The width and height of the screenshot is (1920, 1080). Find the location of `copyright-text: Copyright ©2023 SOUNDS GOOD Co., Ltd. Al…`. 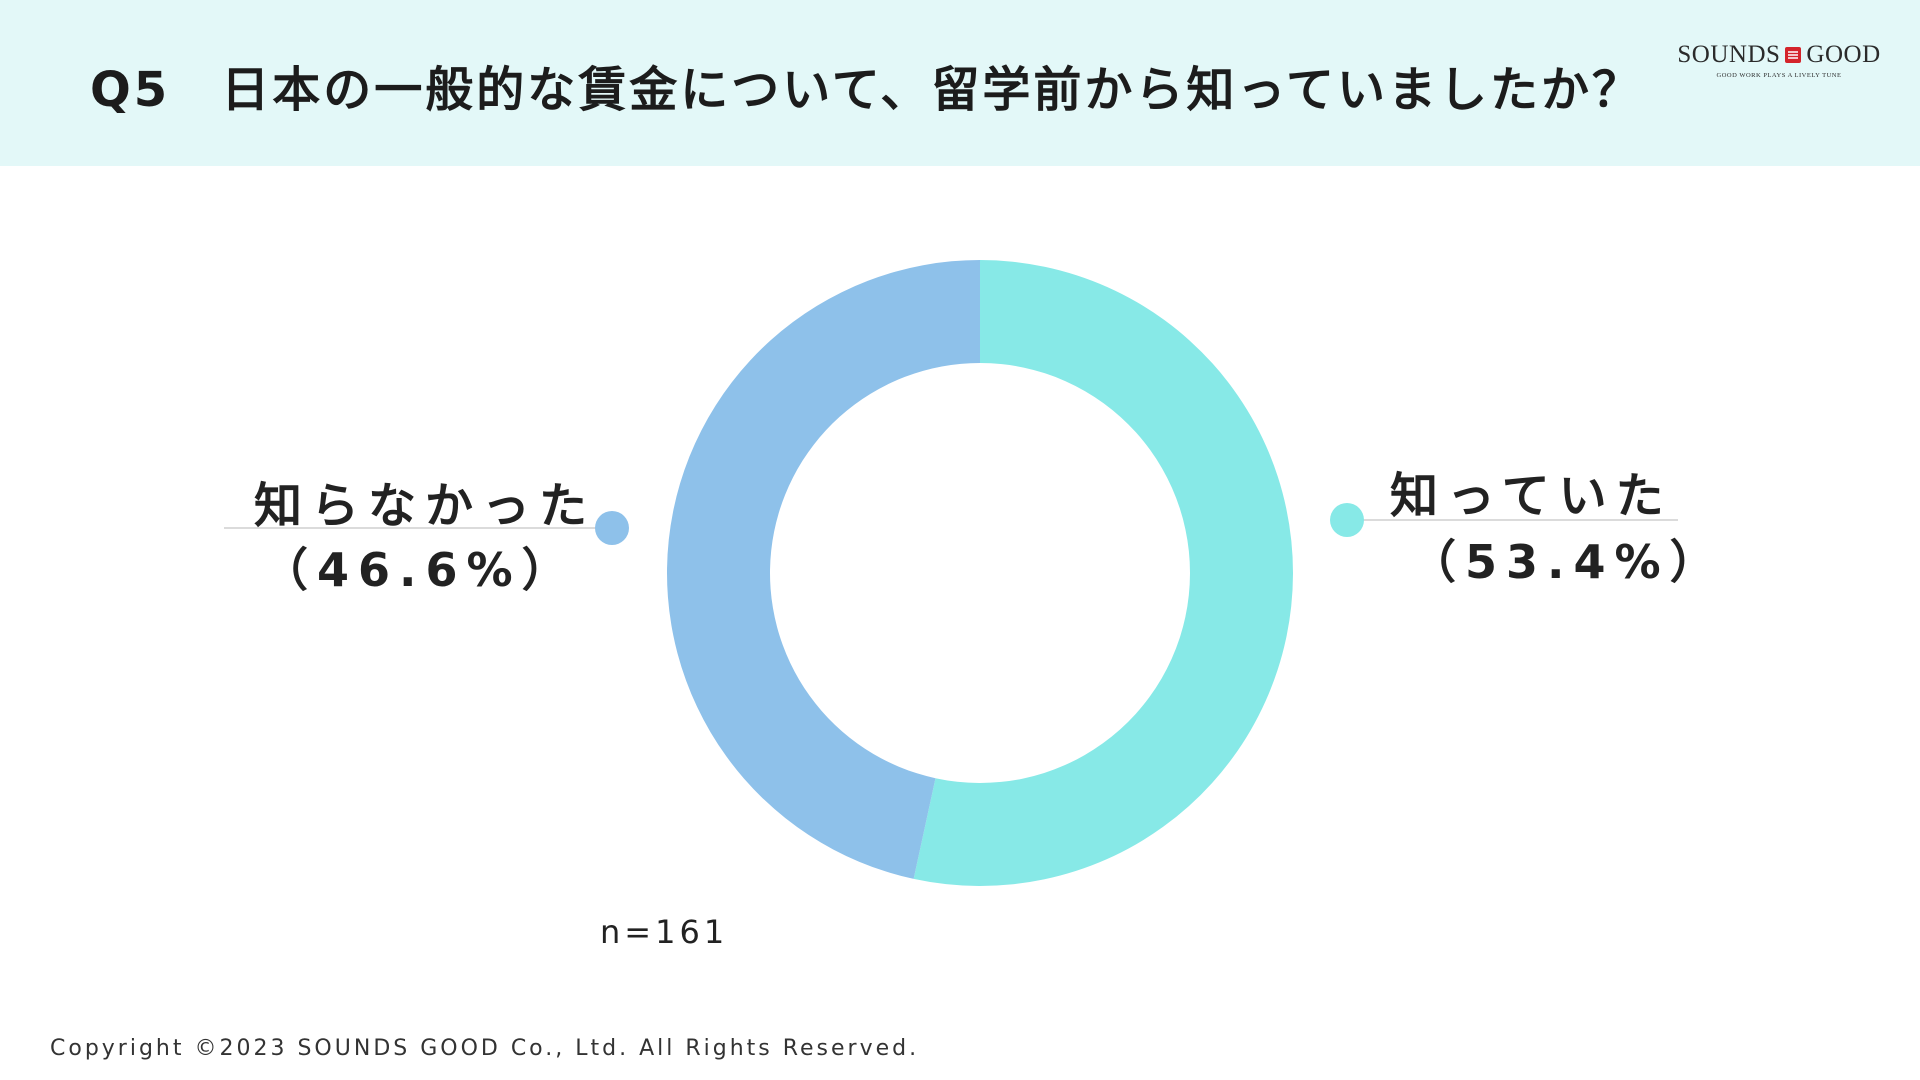

copyright-text: Copyright ©2023 SOUNDS GOOD Co., Ltd. Al… is located at coordinates (485, 1048).